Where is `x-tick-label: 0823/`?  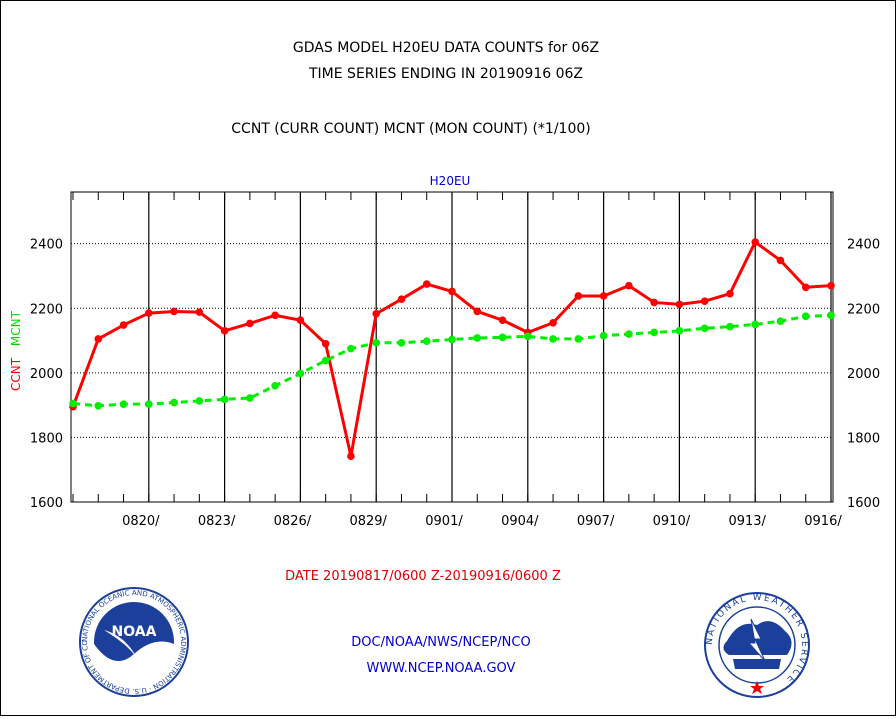 x-tick-label: 0823/ is located at coordinates (217, 521).